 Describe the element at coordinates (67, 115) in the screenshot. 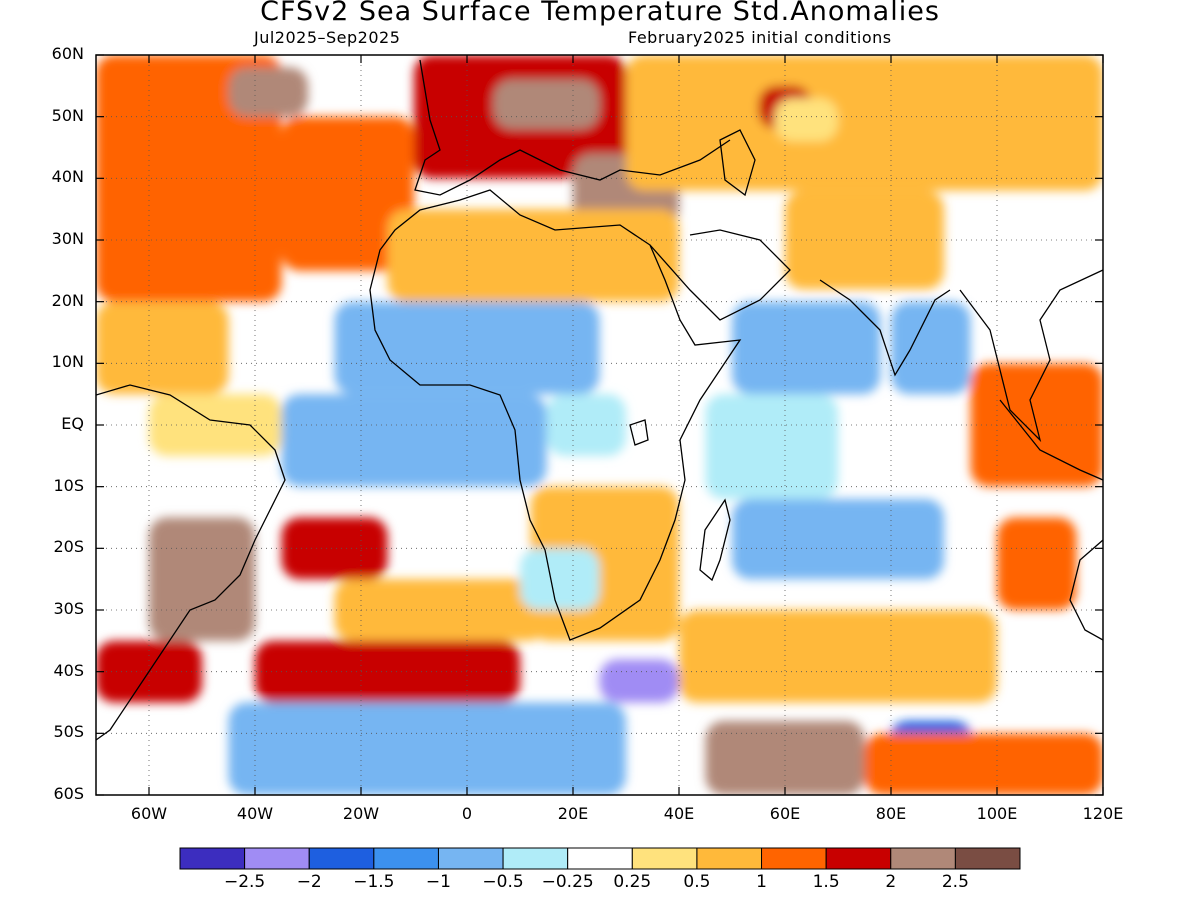

I see `lat-label-50N: 50N` at that location.